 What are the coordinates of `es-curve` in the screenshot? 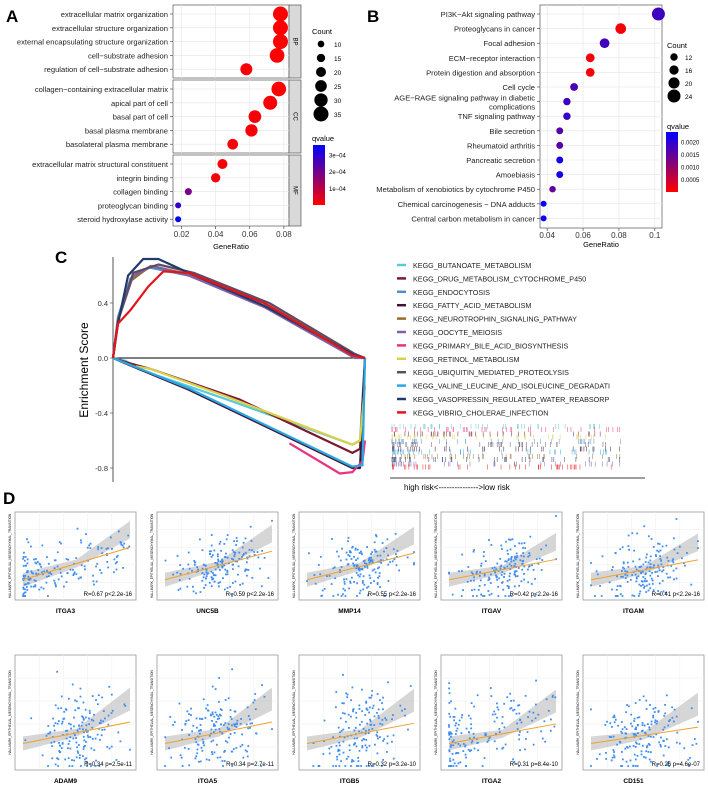 It's located at (251, 405).